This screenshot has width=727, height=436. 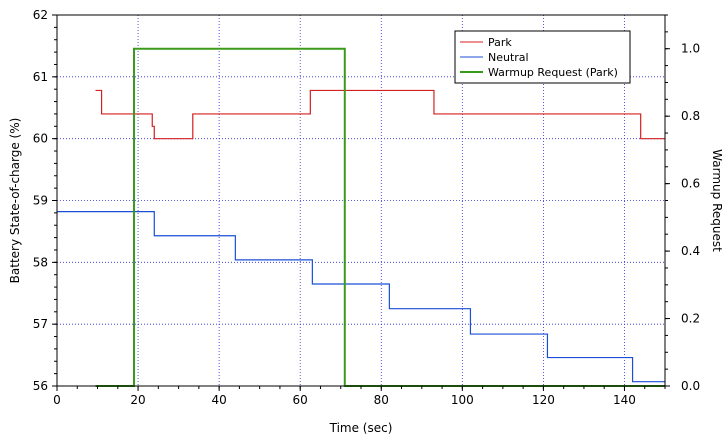 I want to click on x-tick-label: 60, so click(x=300, y=400).